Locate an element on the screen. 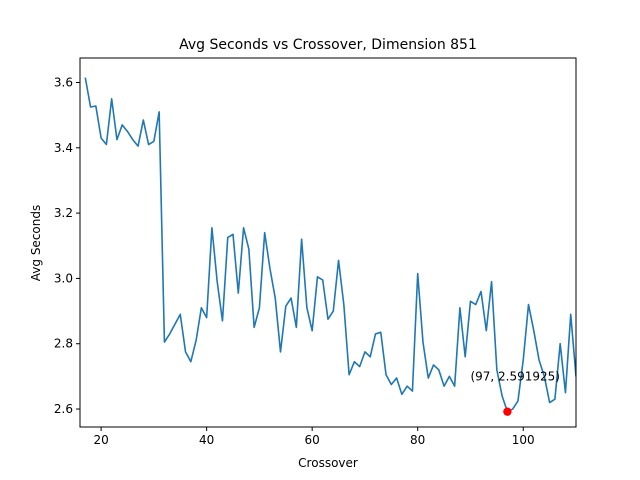 This screenshot has width=640, height=480. x-tick-label: 100 is located at coordinates (523, 440).